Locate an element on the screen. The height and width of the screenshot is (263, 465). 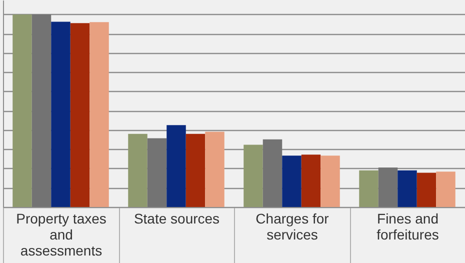
x-tick-label: Charges for services is located at coordinates (293, 226).